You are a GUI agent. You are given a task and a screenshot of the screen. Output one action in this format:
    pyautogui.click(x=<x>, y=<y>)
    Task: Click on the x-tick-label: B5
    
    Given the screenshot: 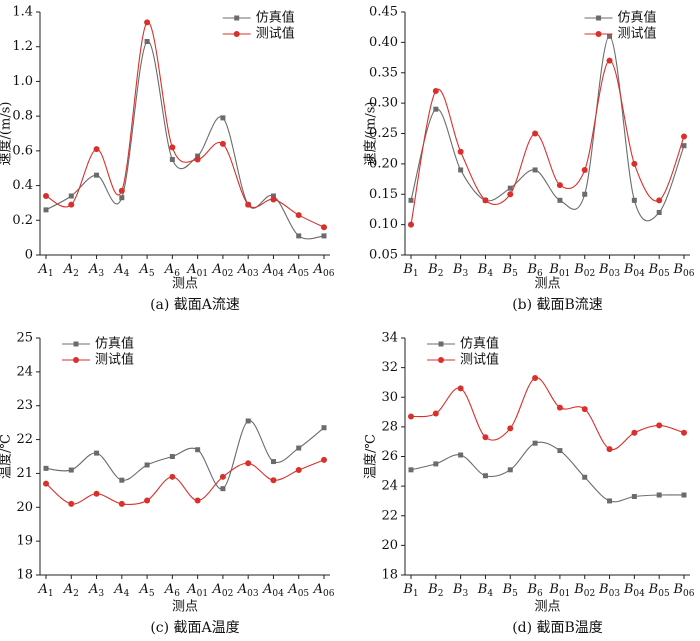 What is the action you would take?
    pyautogui.click(x=510, y=270)
    